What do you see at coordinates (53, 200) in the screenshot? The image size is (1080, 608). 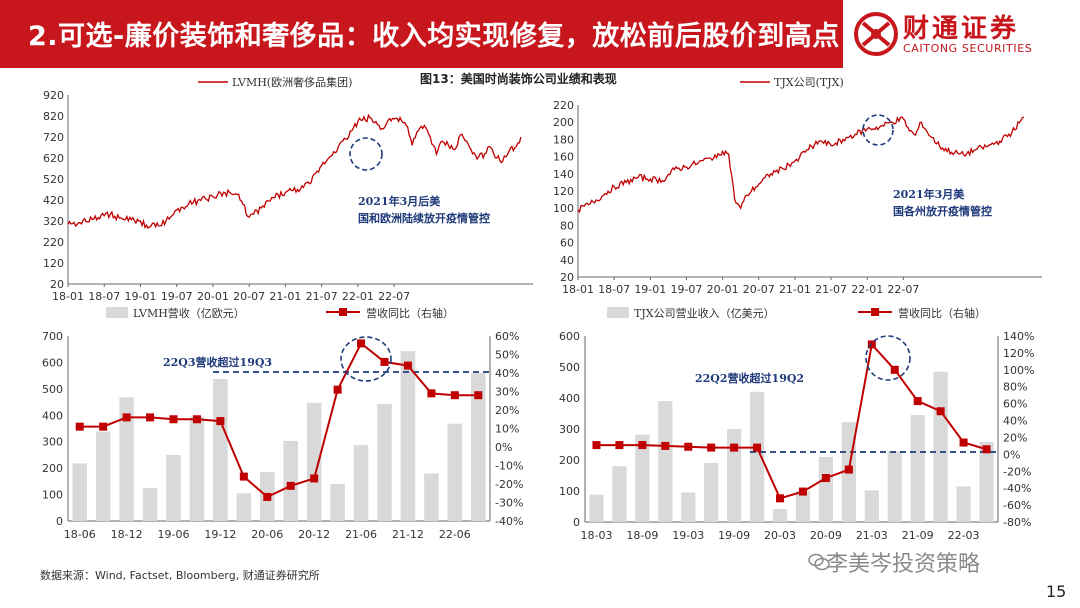 I see `y-tick-label: 420` at bounding box center [53, 200].